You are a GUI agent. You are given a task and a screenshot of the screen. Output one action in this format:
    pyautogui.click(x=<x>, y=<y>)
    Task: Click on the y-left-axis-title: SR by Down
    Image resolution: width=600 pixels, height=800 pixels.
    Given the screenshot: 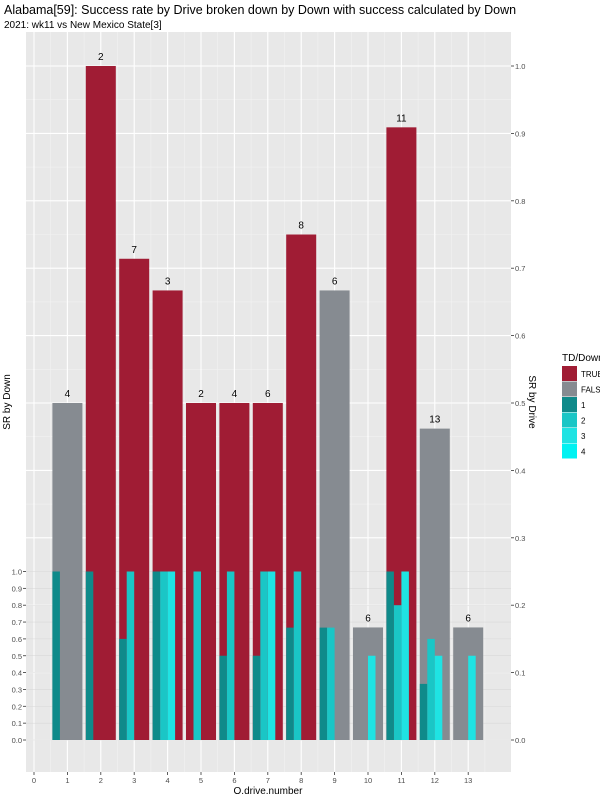 What is the action you would take?
    pyautogui.click(x=7, y=402)
    